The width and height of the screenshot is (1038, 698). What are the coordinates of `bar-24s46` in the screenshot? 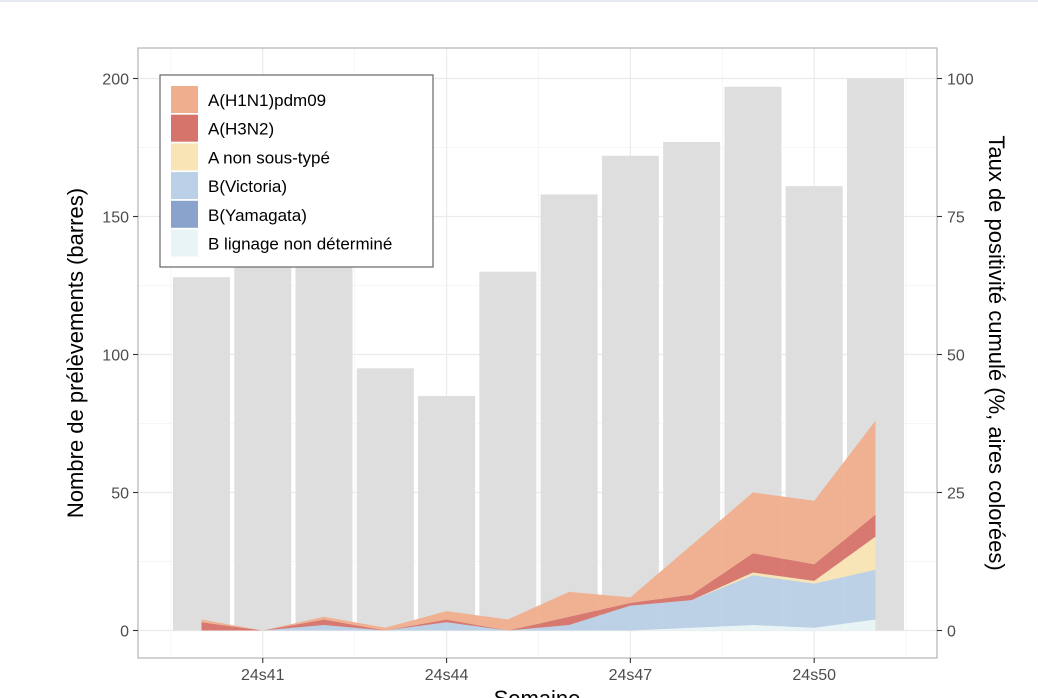 It's located at (569, 412).